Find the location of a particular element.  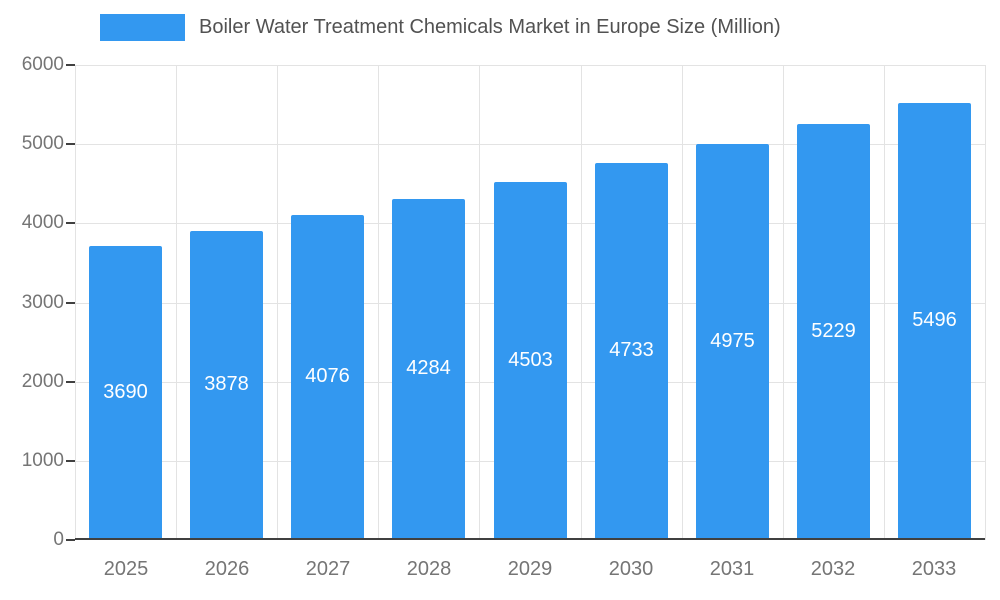

legend-swatch is located at coordinates (142, 27).